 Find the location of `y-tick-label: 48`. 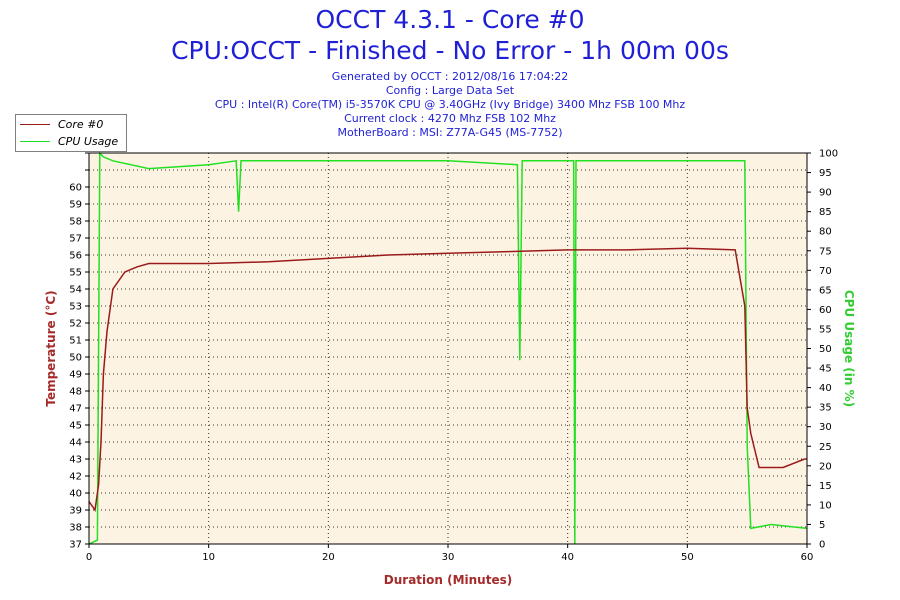

y-tick-label: 48 is located at coordinates (75, 392).